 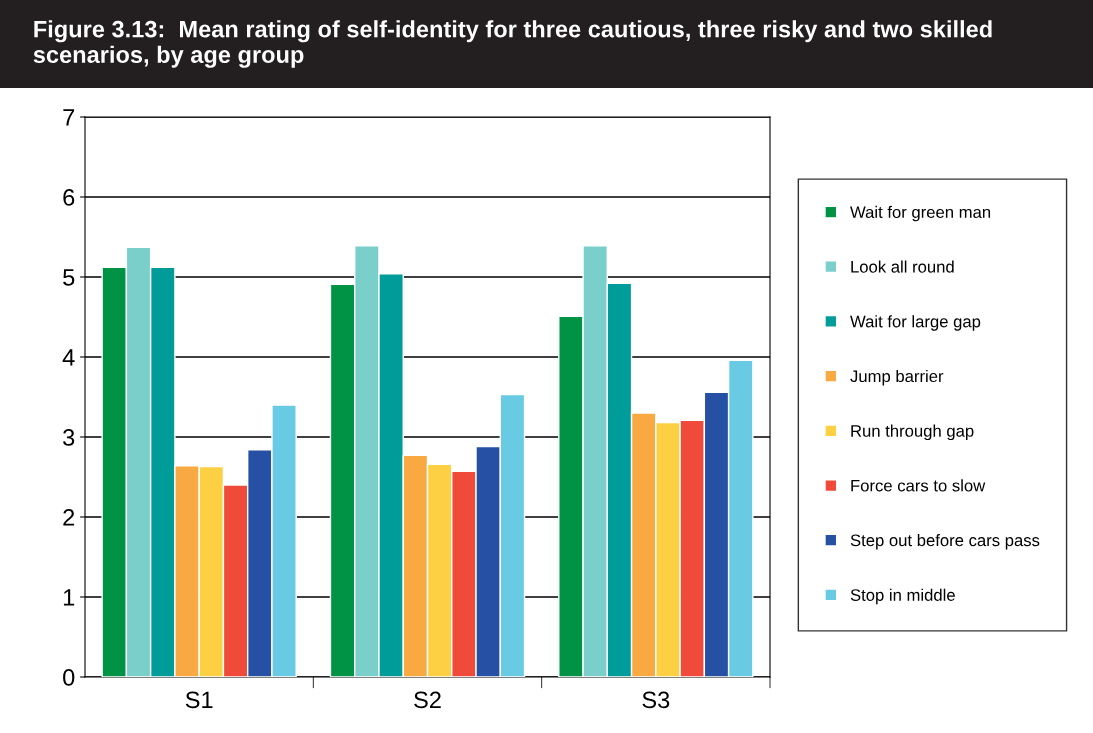 What do you see at coordinates (902, 266) in the screenshot?
I see `legend-label: Look all round` at bounding box center [902, 266].